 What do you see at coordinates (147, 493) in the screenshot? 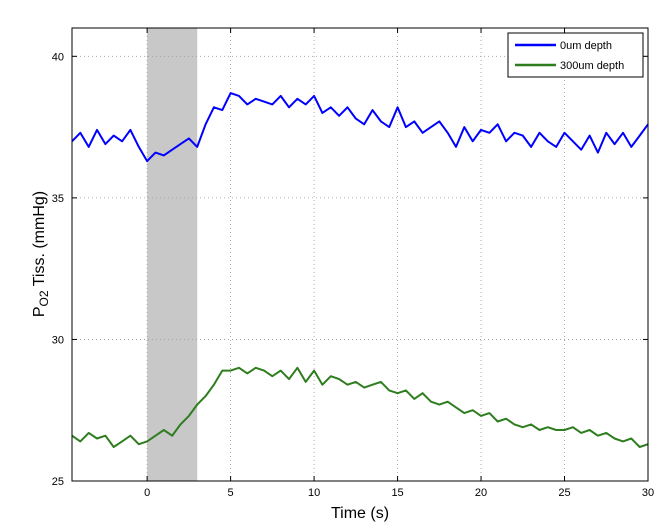
I see `x-tick-label-0: 0` at bounding box center [147, 493].